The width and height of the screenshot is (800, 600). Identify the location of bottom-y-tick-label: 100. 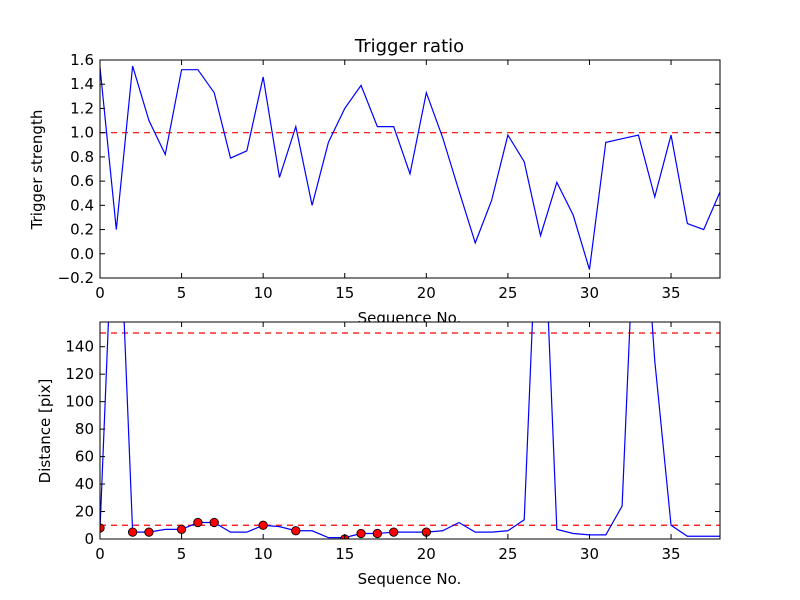
(79, 402).